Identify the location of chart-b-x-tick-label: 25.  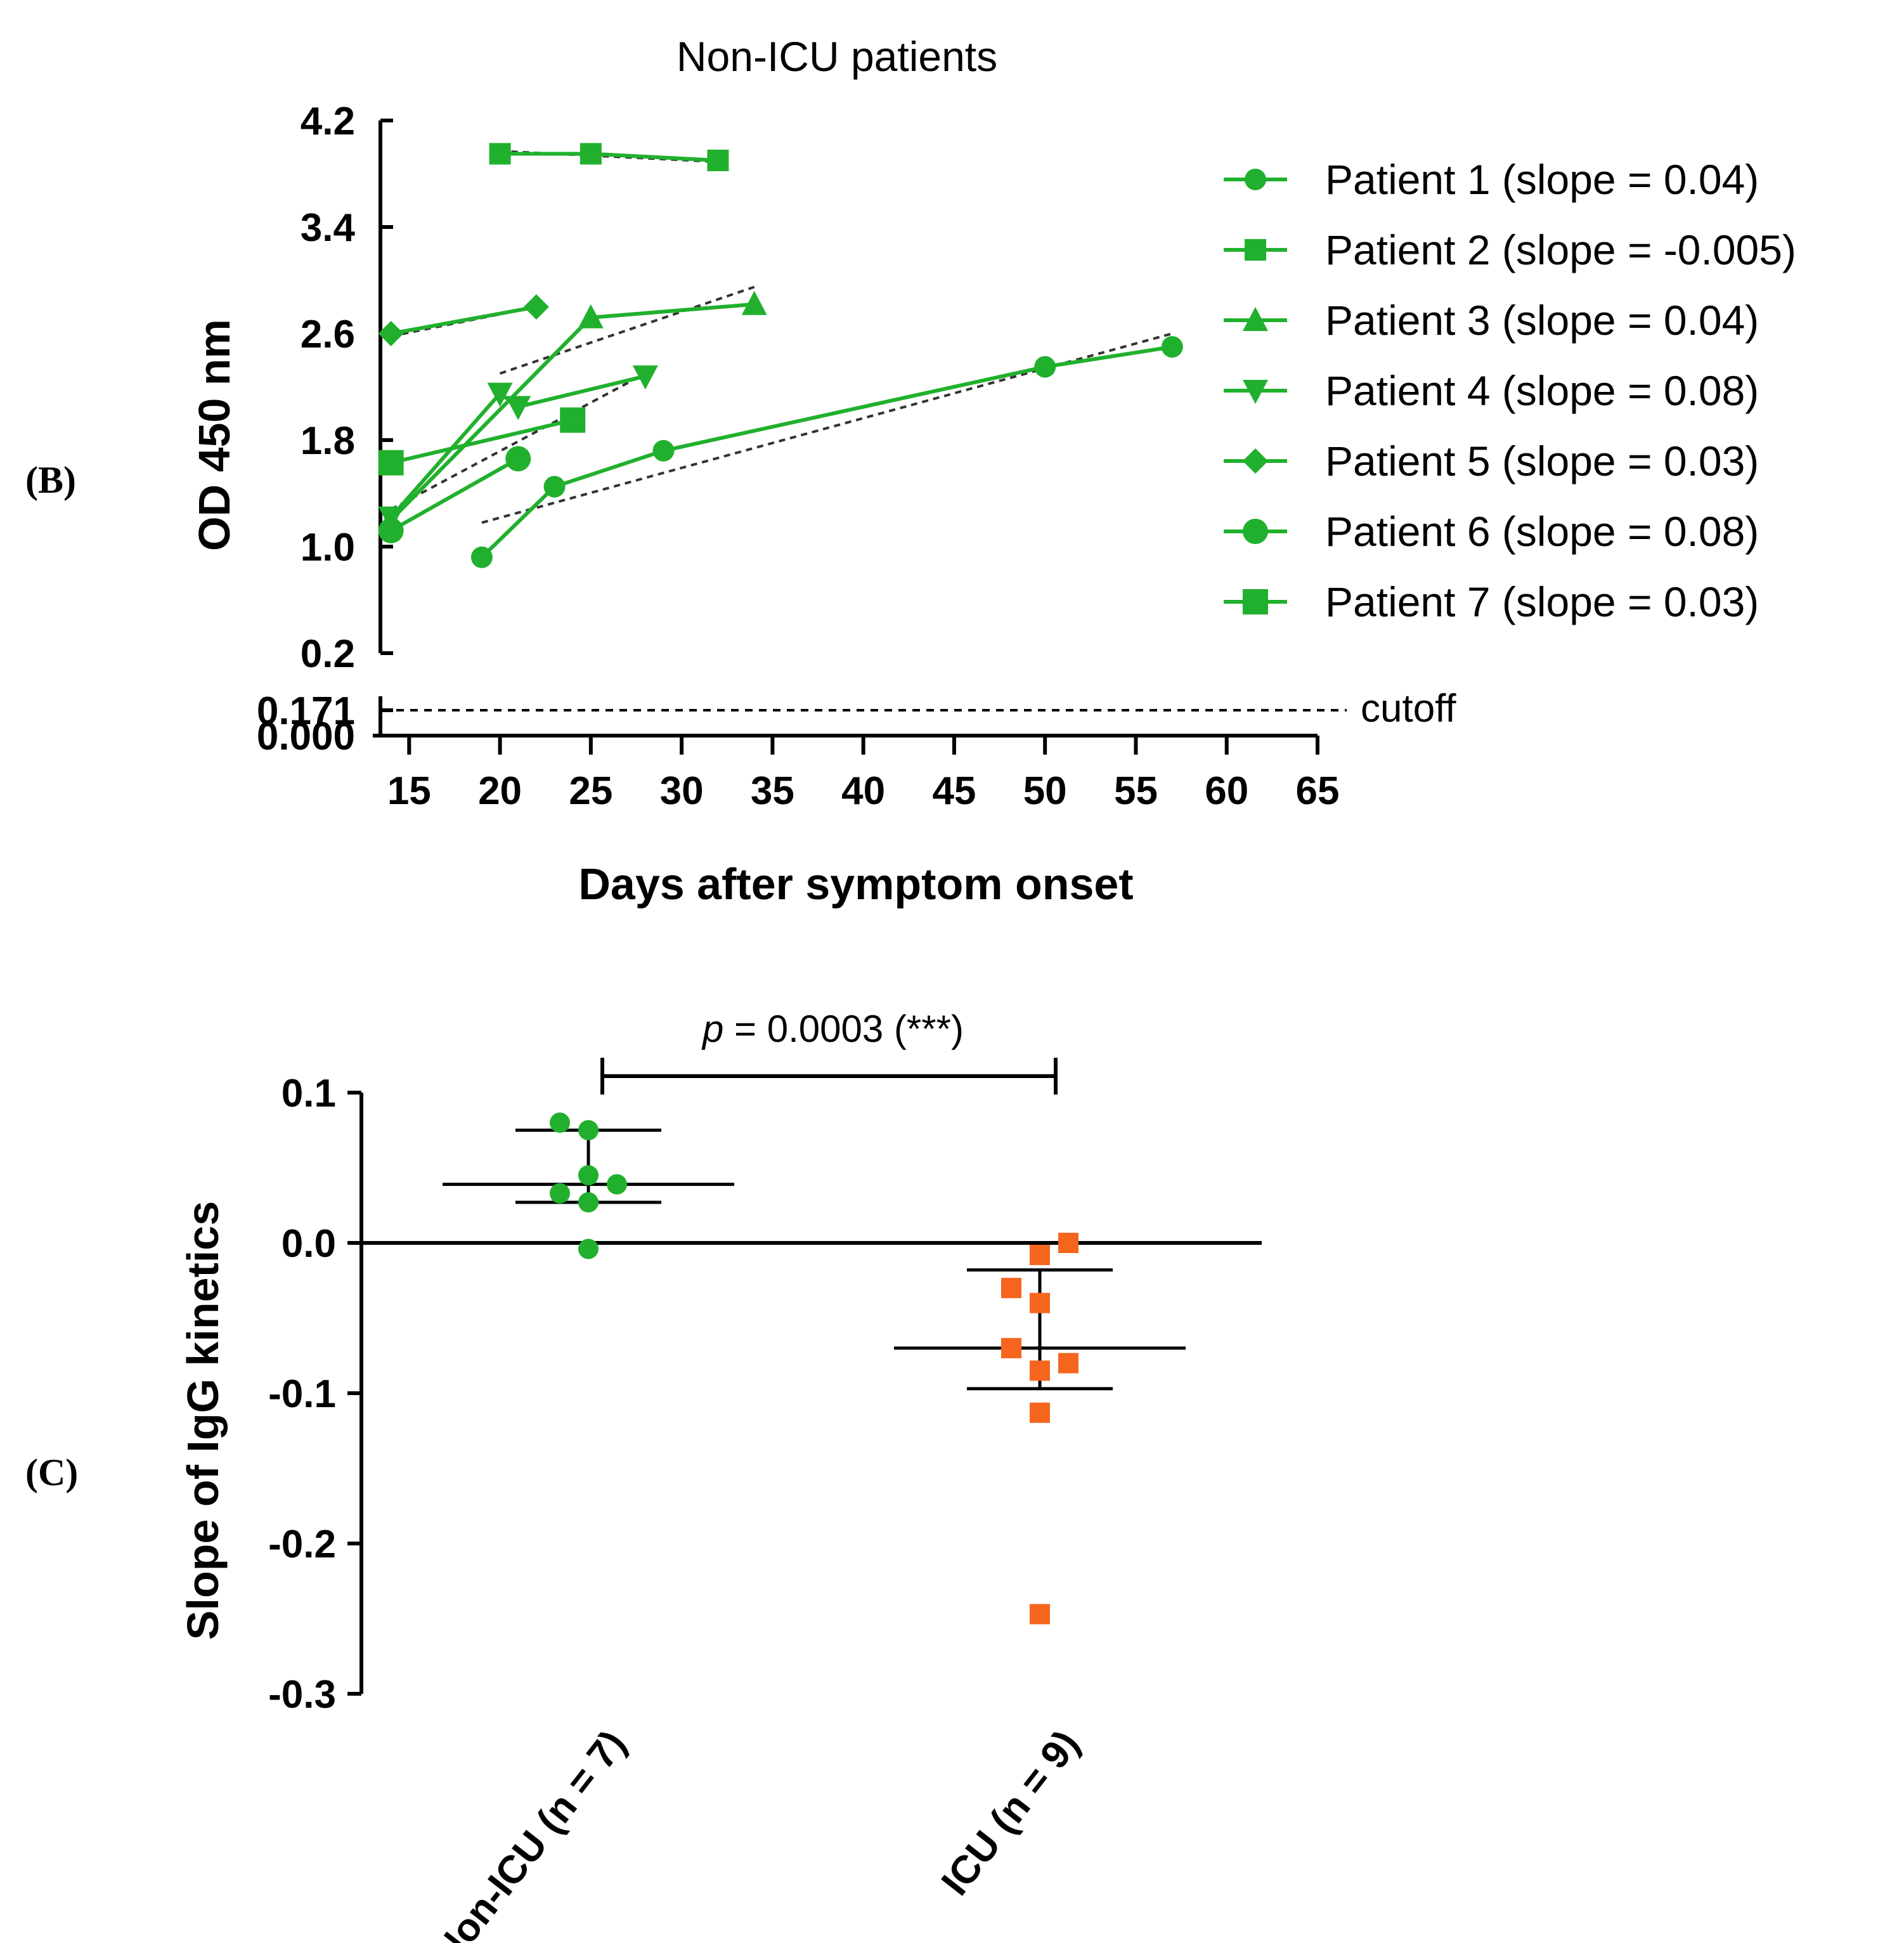
(590, 791).